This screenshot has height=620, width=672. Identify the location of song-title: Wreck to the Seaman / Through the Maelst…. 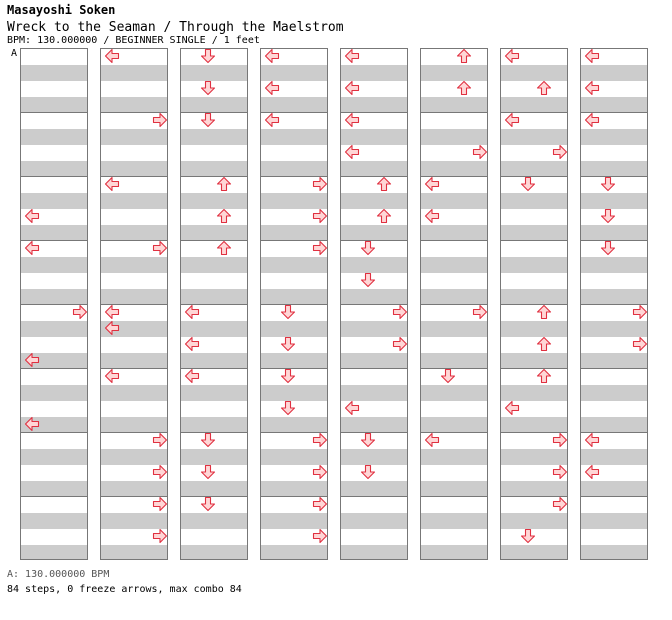
(175, 27).